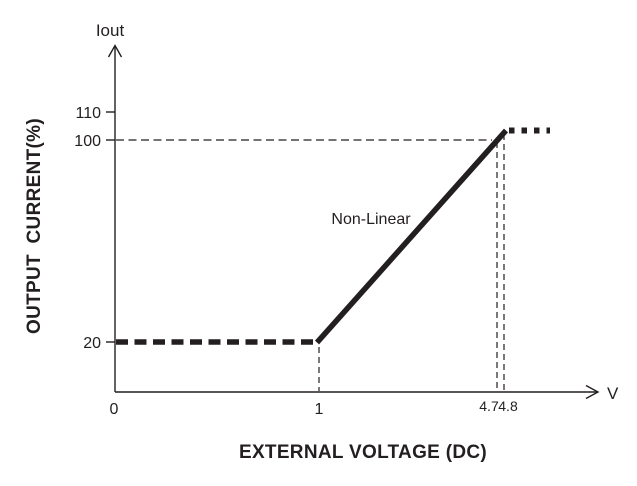  I want to click on x-tick-label-1: 1, so click(319, 409).